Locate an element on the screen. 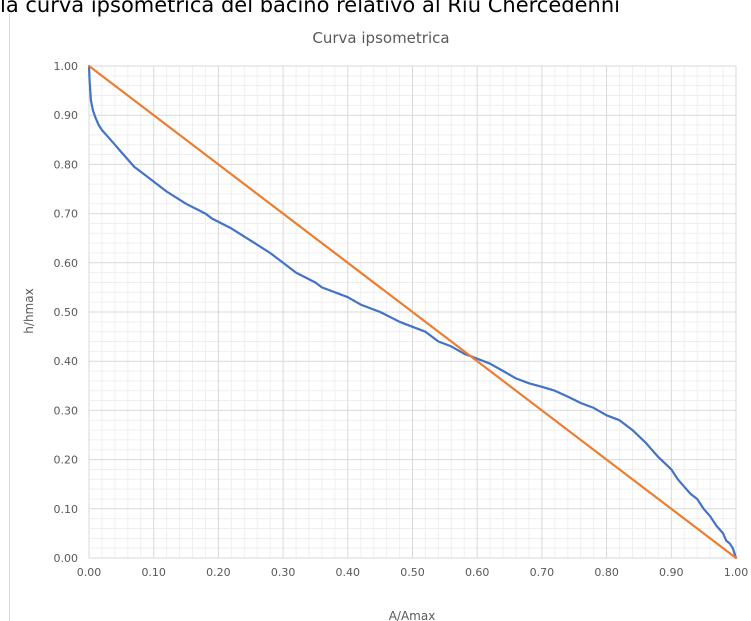 The image size is (751, 621). y-tick-label: 0.40 is located at coordinates (66, 361).